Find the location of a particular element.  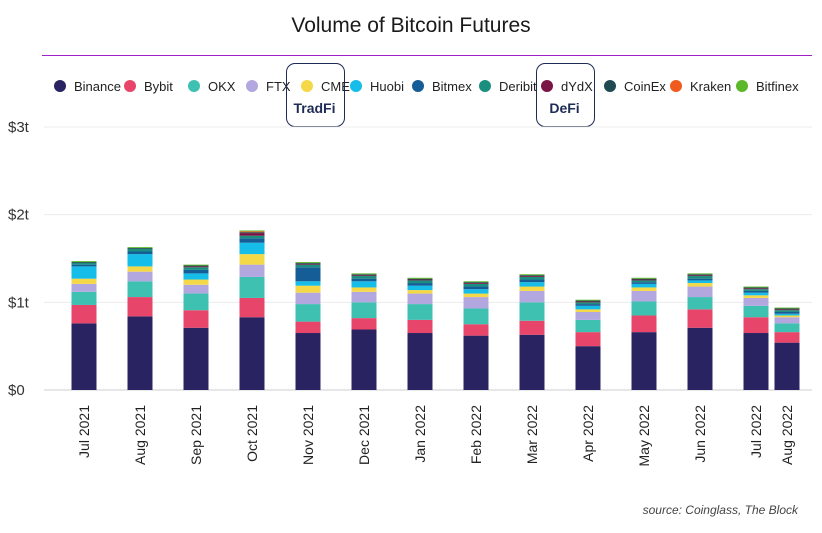

legend-item-dydx: dYdX is located at coordinates (567, 86).